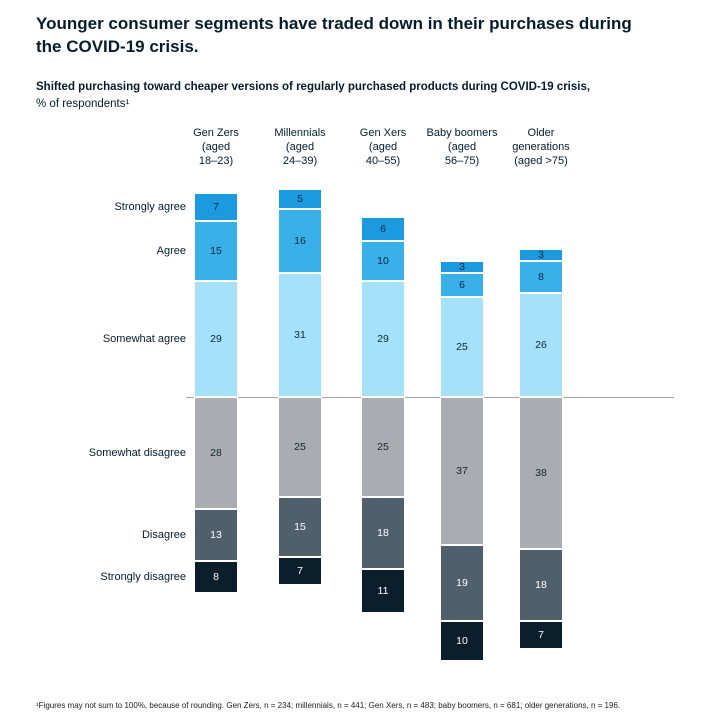 This screenshot has width=710, height=728. I want to click on column-header: Millennials (aged 24–39), so click(300, 147).